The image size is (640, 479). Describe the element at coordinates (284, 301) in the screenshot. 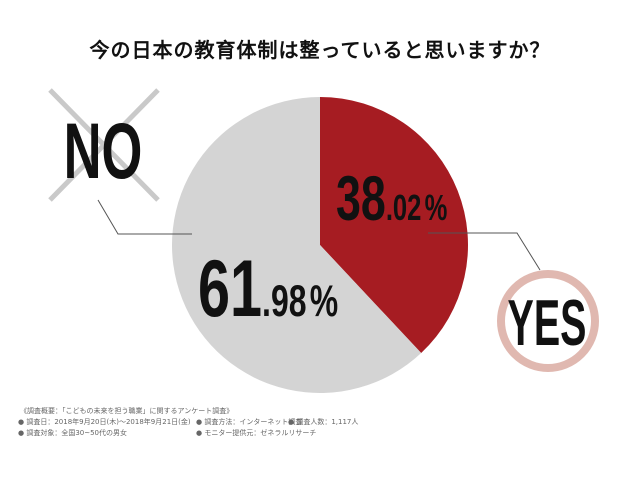

I see `no-percent-dec: .98` at that location.